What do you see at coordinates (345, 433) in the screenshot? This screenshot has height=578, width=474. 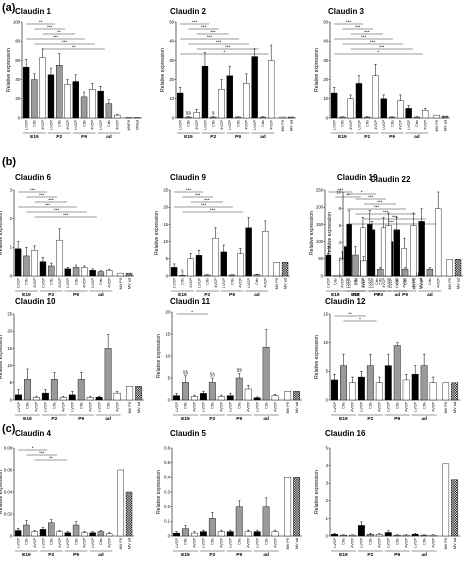 I see `chart-title: Claudin 16` at bounding box center [345, 433].